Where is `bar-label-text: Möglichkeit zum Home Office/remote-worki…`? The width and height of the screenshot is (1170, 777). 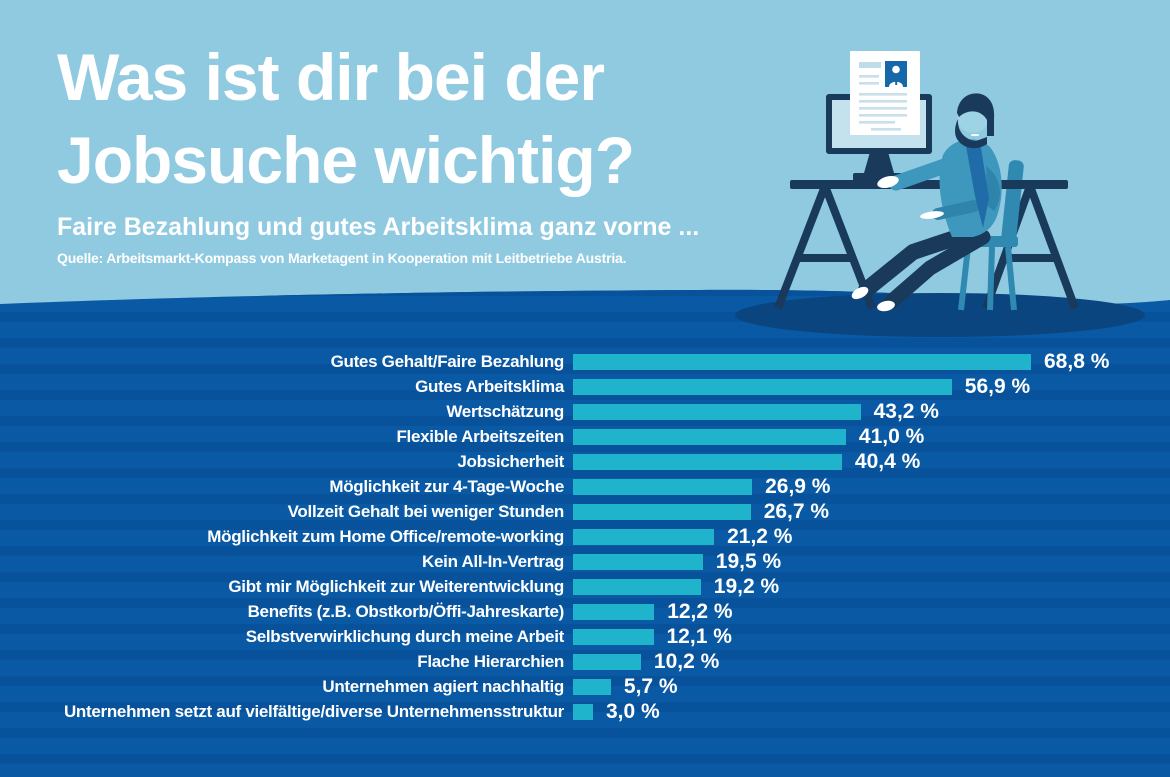
bar-label-text: Möglichkeit zum Home Office/remote-worki… is located at coordinates (385, 536).